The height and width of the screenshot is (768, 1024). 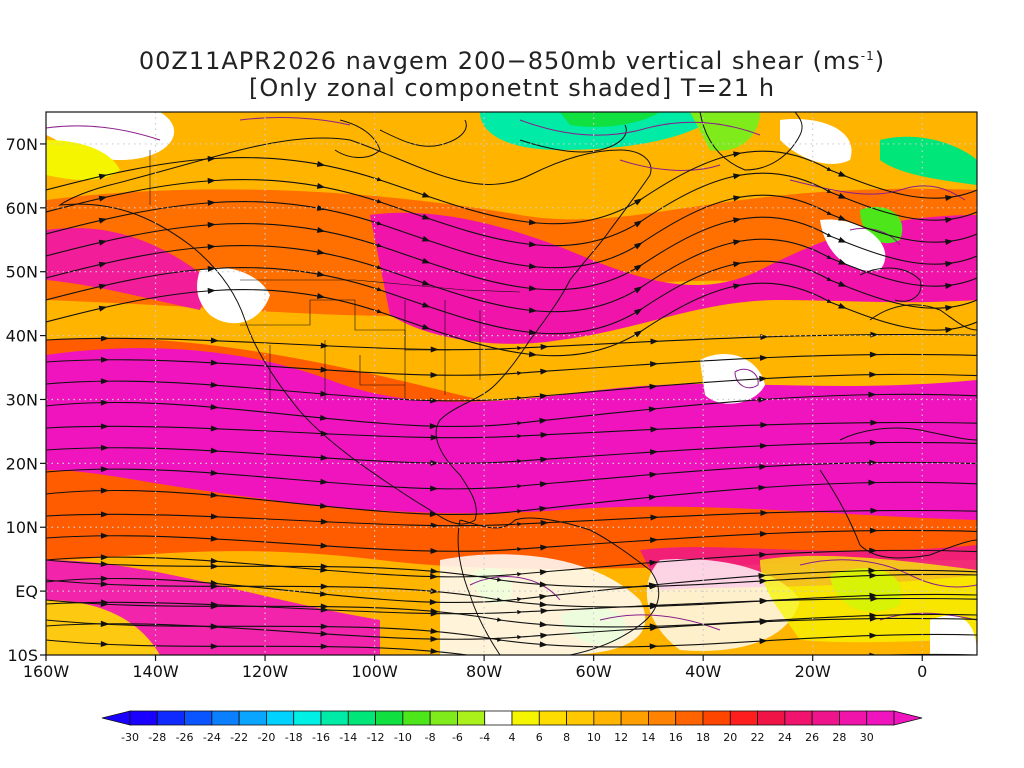 What do you see at coordinates (22, 208) in the screenshot?
I see `y-tick-label: 60N` at bounding box center [22, 208].